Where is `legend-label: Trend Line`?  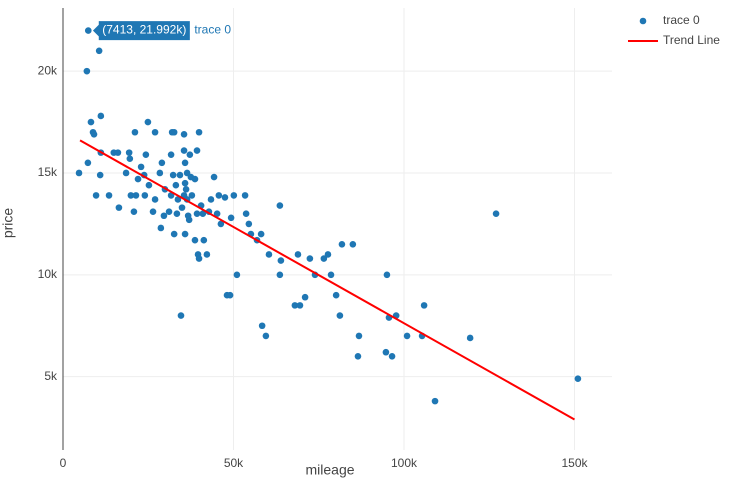 legend-label: Trend Line is located at coordinates (691, 40).